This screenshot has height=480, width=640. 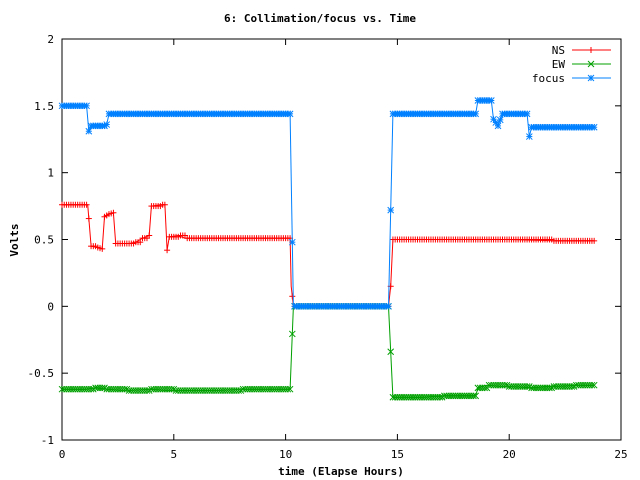 What do you see at coordinates (509, 454) in the screenshot?
I see `x-tick-label: 20` at bounding box center [509, 454].